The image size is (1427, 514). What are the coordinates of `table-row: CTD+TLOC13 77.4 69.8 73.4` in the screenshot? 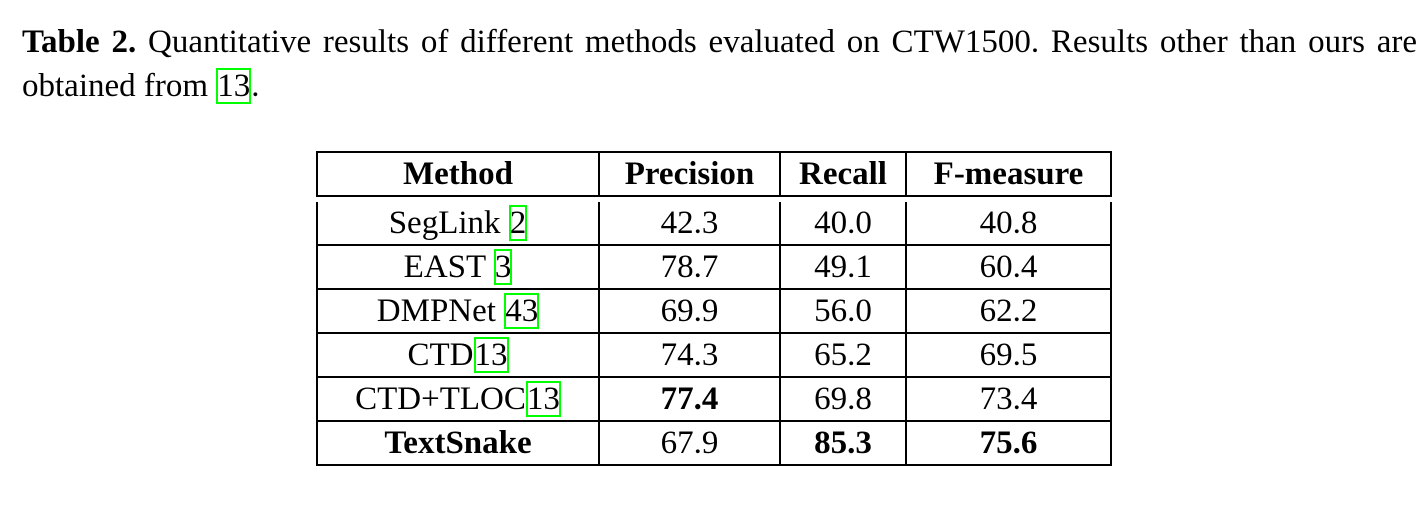 It's located at (714, 400).